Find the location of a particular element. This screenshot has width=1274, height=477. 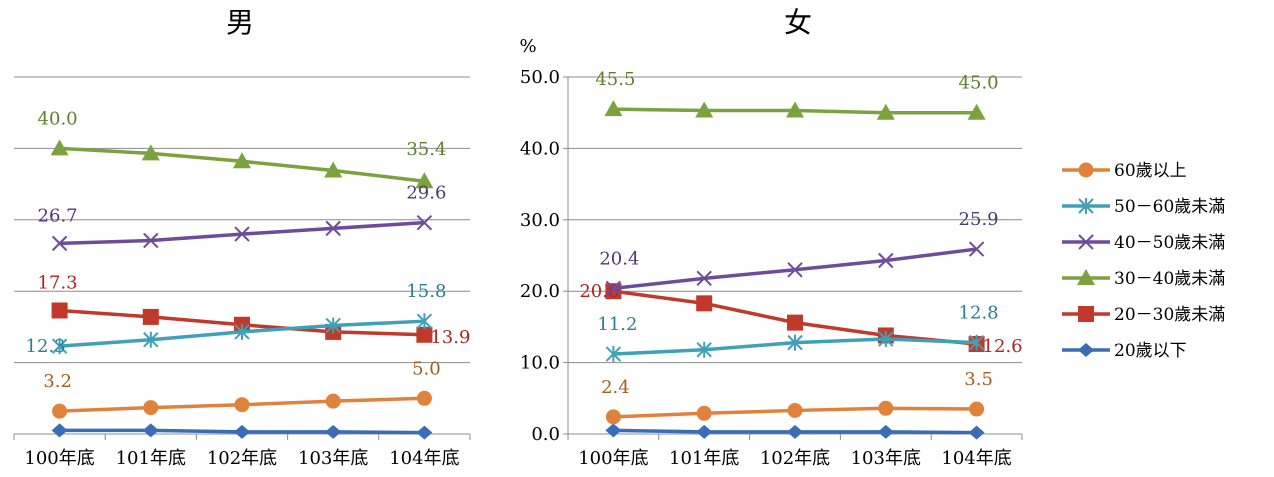

data-label: 12.6 is located at coordinates (1003, 346).